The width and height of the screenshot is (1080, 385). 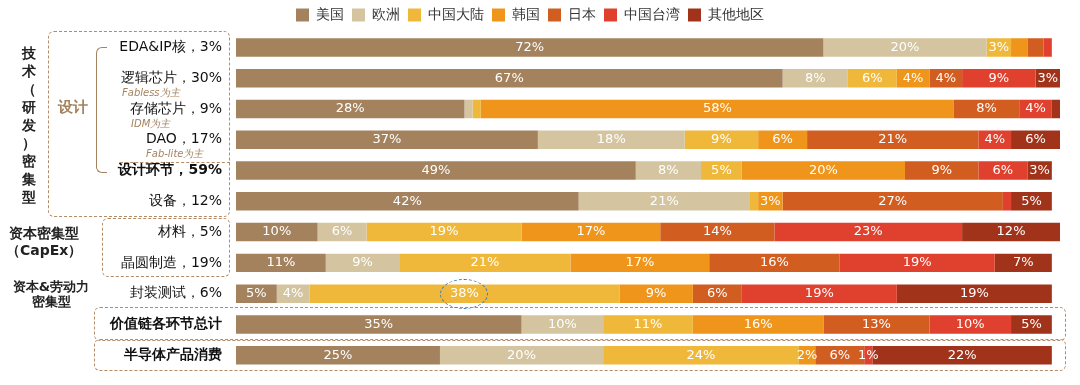 I want to click on y-tick-label: 半导体产品消费, so click(x=172, y=353).